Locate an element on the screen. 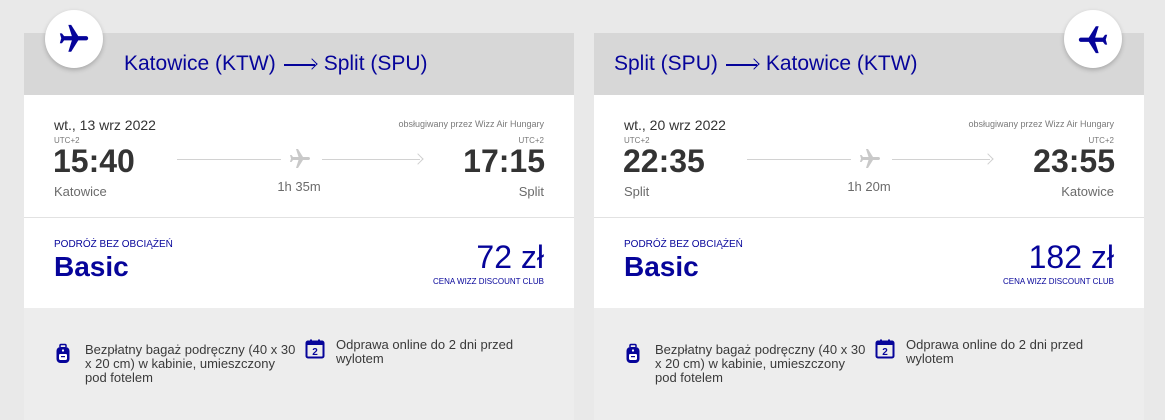  route-title: Katowice (KTW) Split (SPU) is located at coordinates (276, 64).